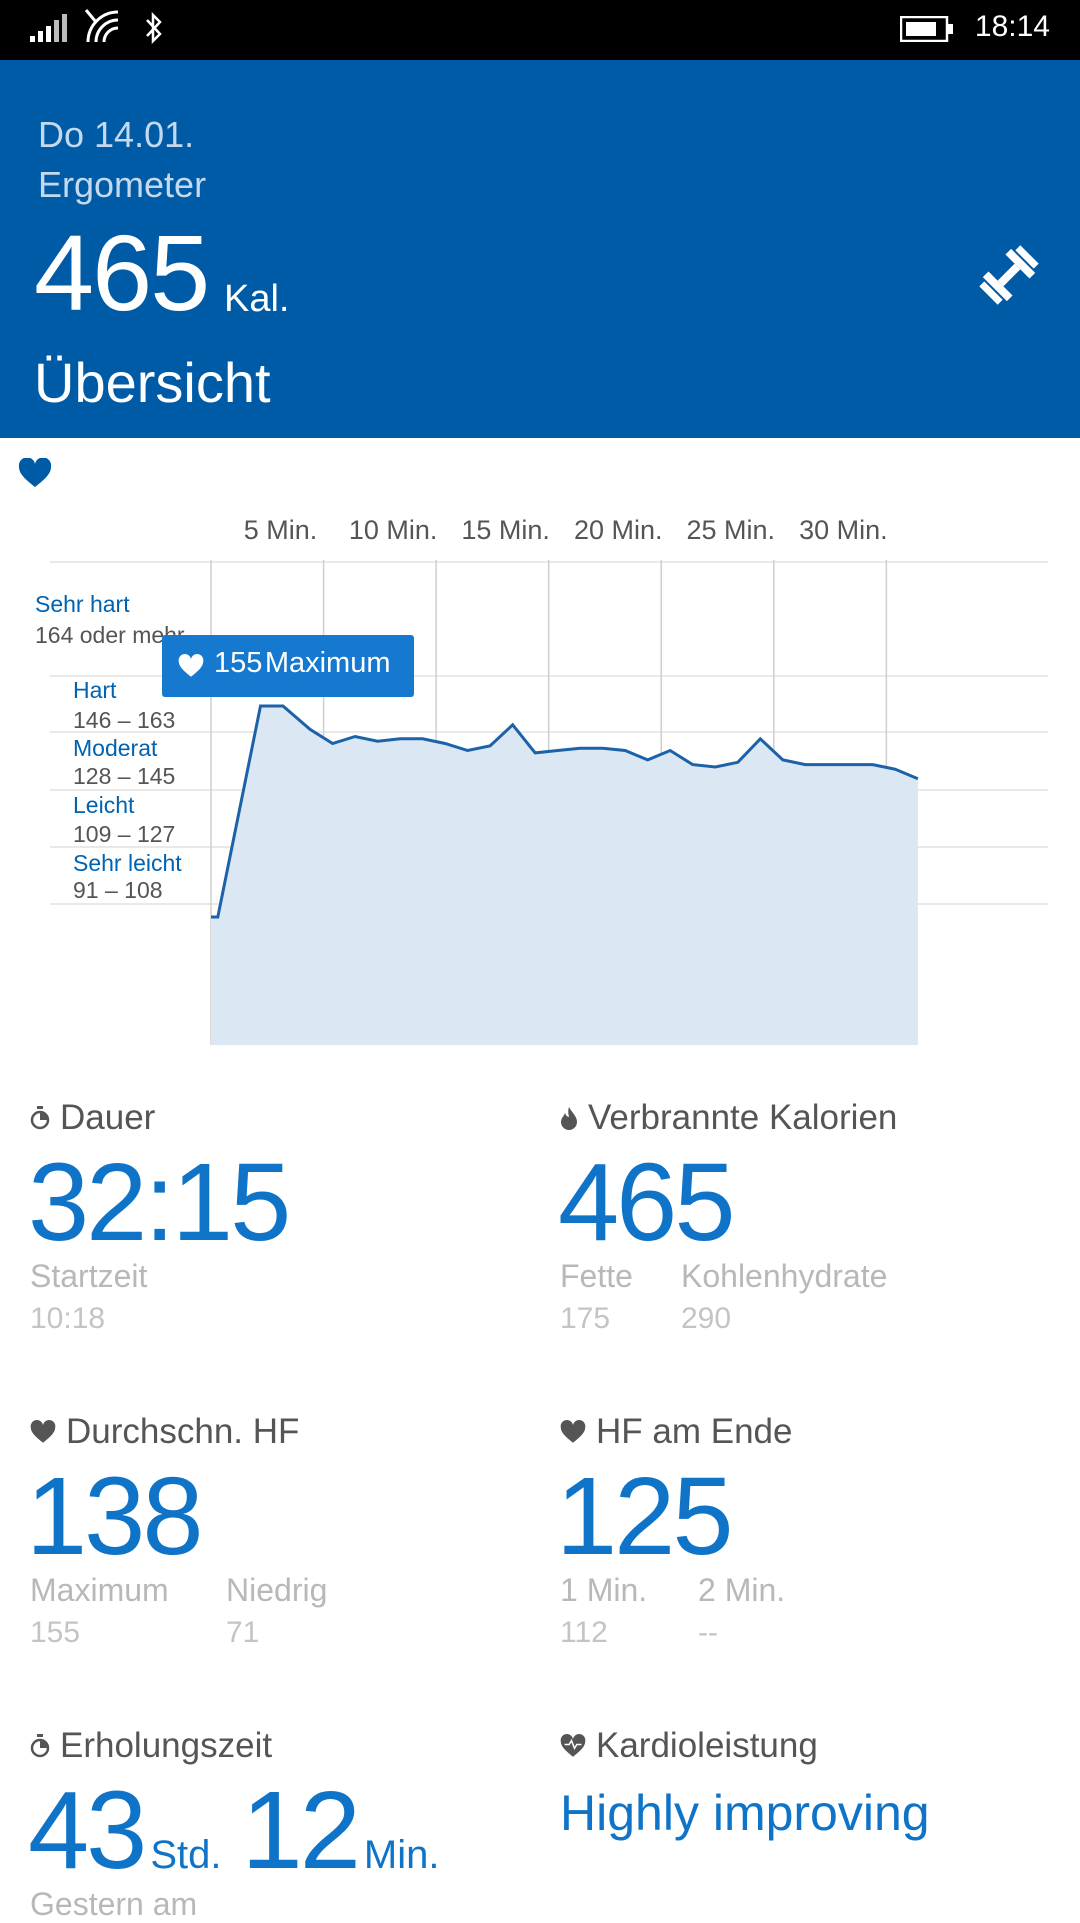  What do you see at coordinates (114, 1904) in the screenshot?
I see `recovery-sub-label: Gestern am` at bounding box center [114, 1904].